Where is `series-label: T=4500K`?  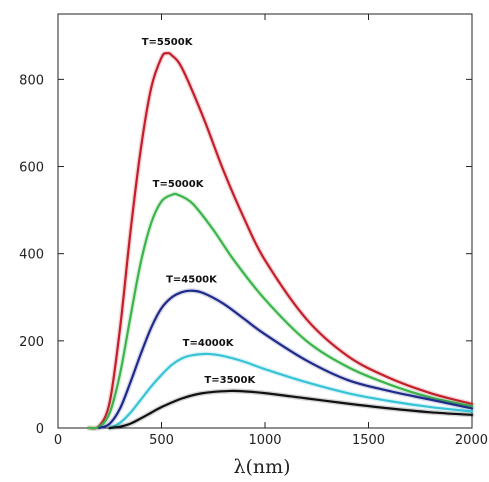 series-label: T=4500K is located at coordinates (192, 280).